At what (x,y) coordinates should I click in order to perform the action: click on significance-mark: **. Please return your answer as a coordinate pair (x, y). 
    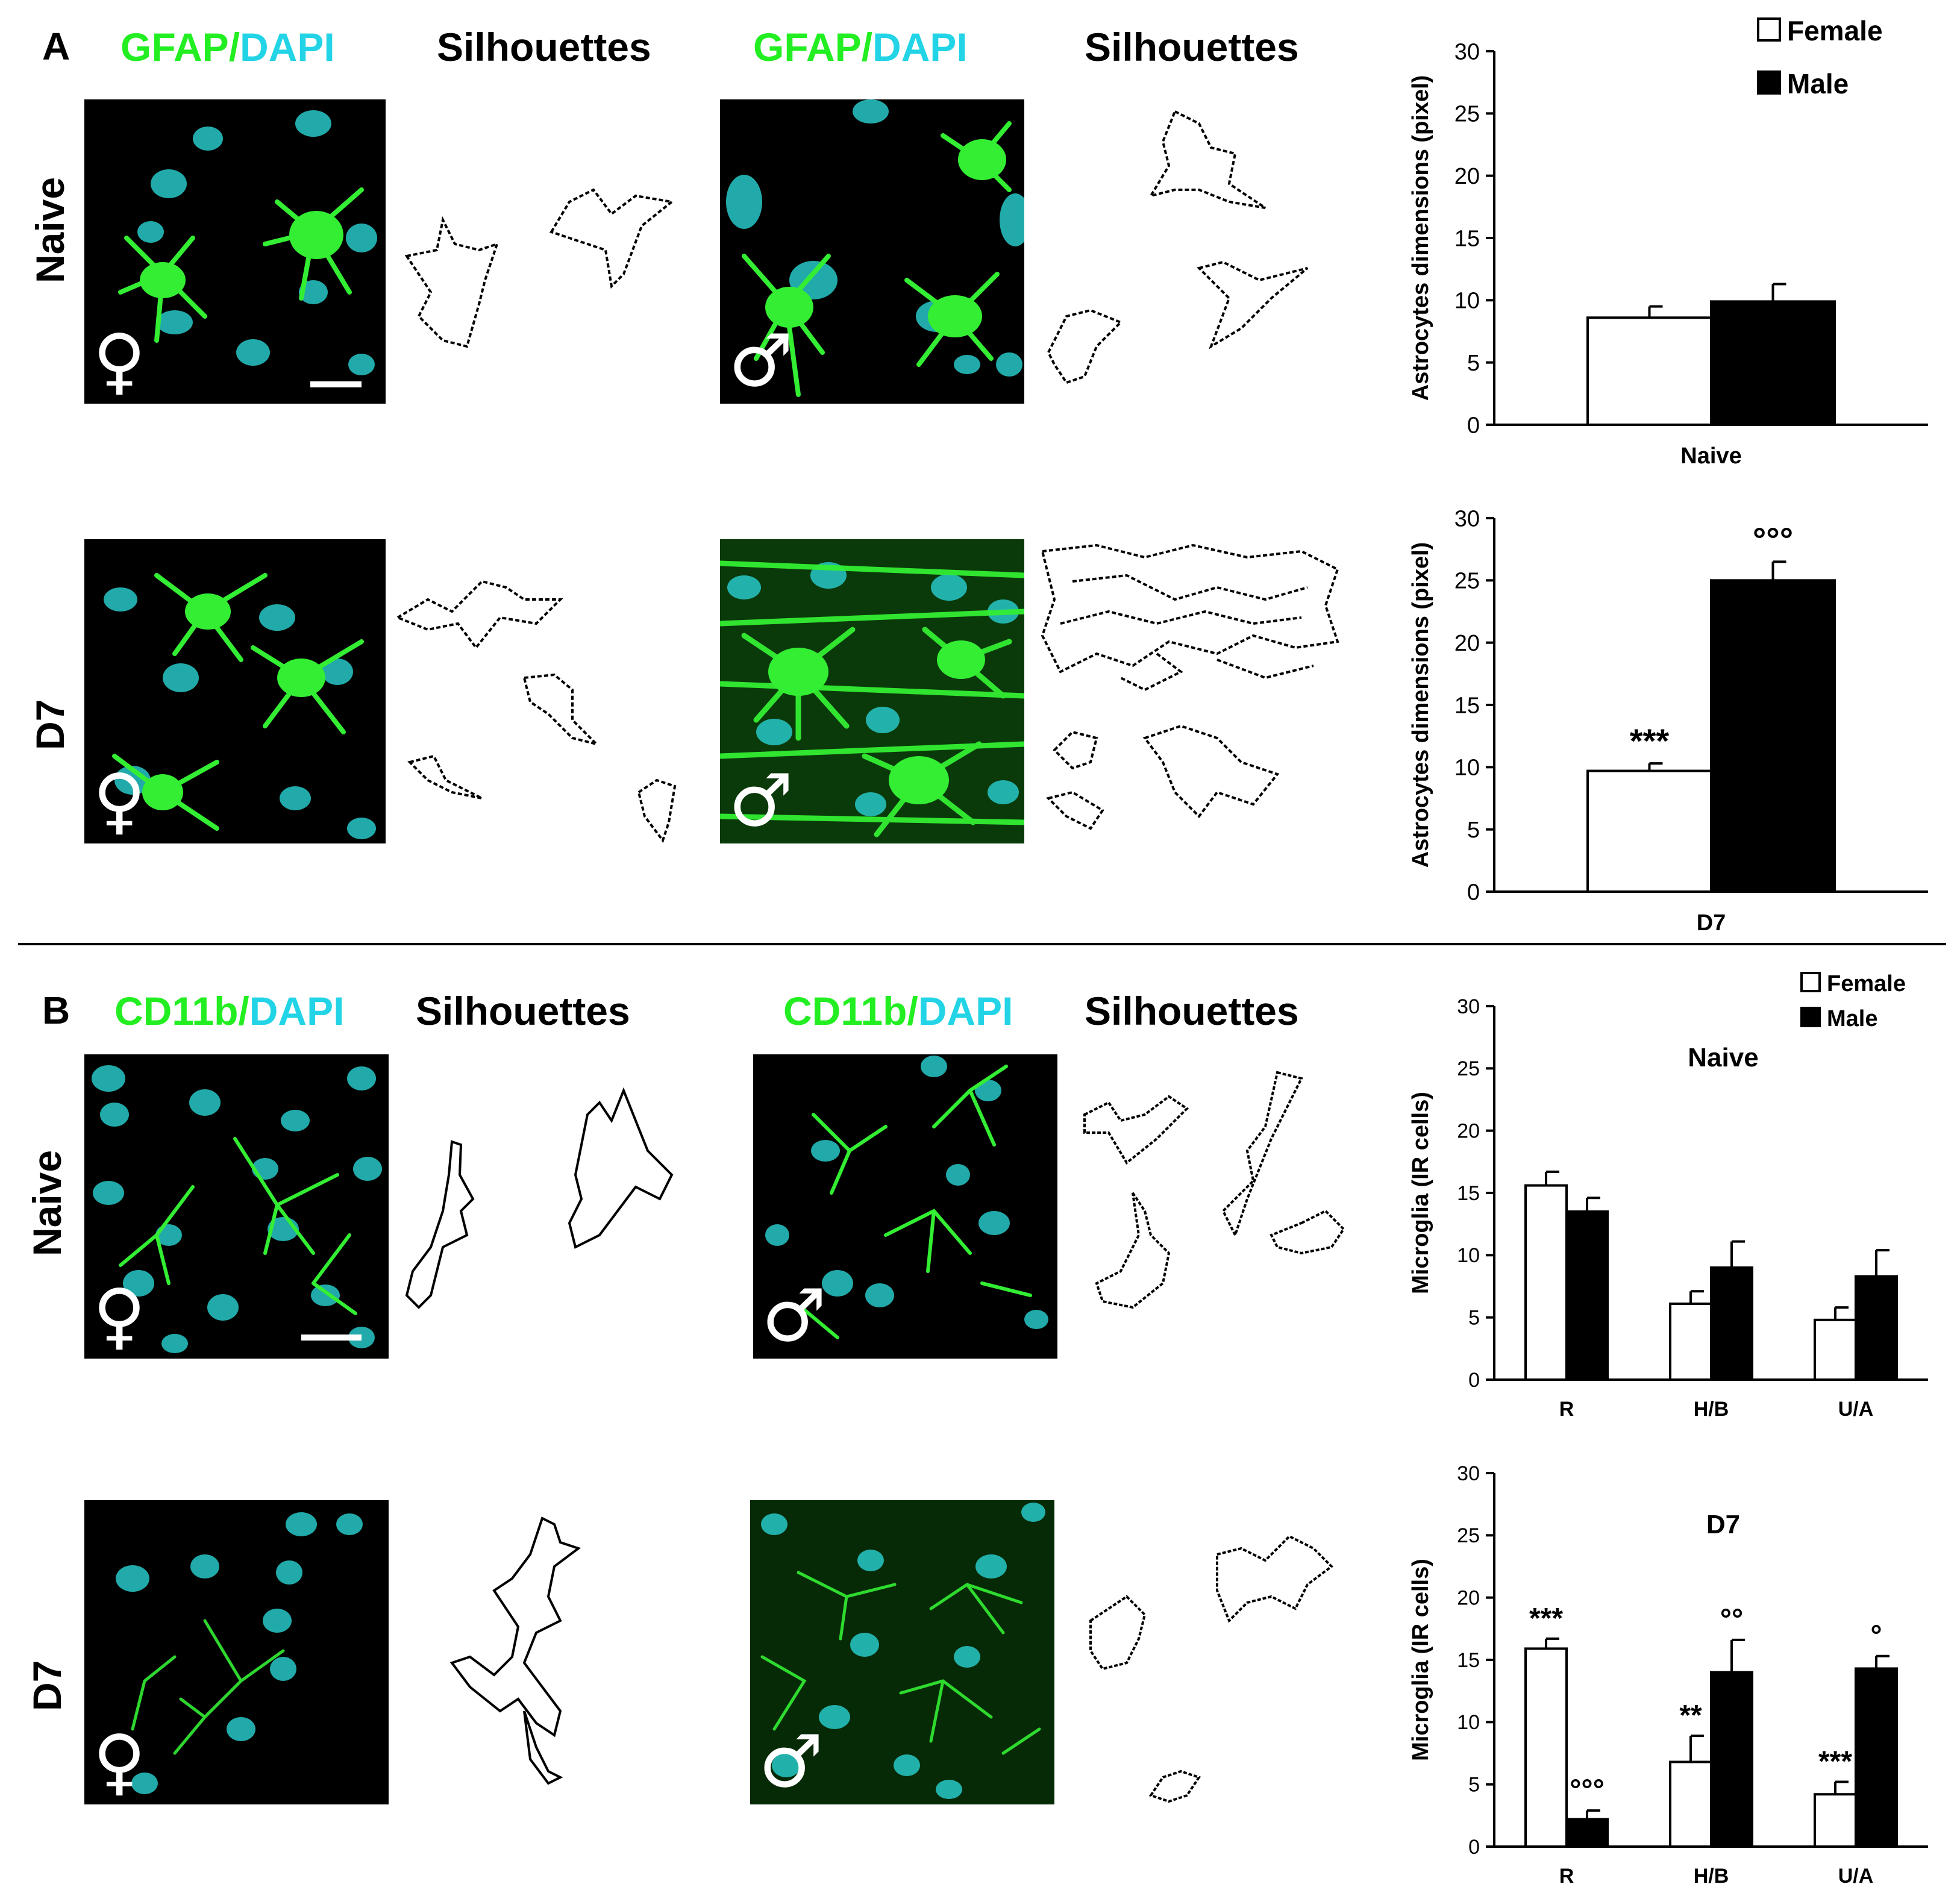
    Looking at the image, I should click on (1690, 1716).